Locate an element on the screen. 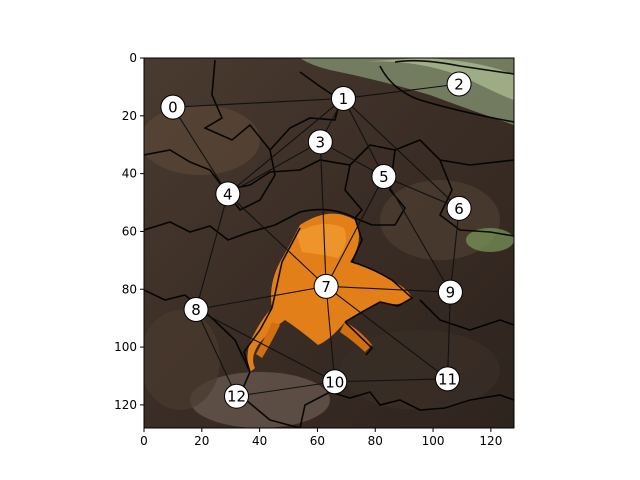  node-8: 8 is located at coordinates (196, 309).